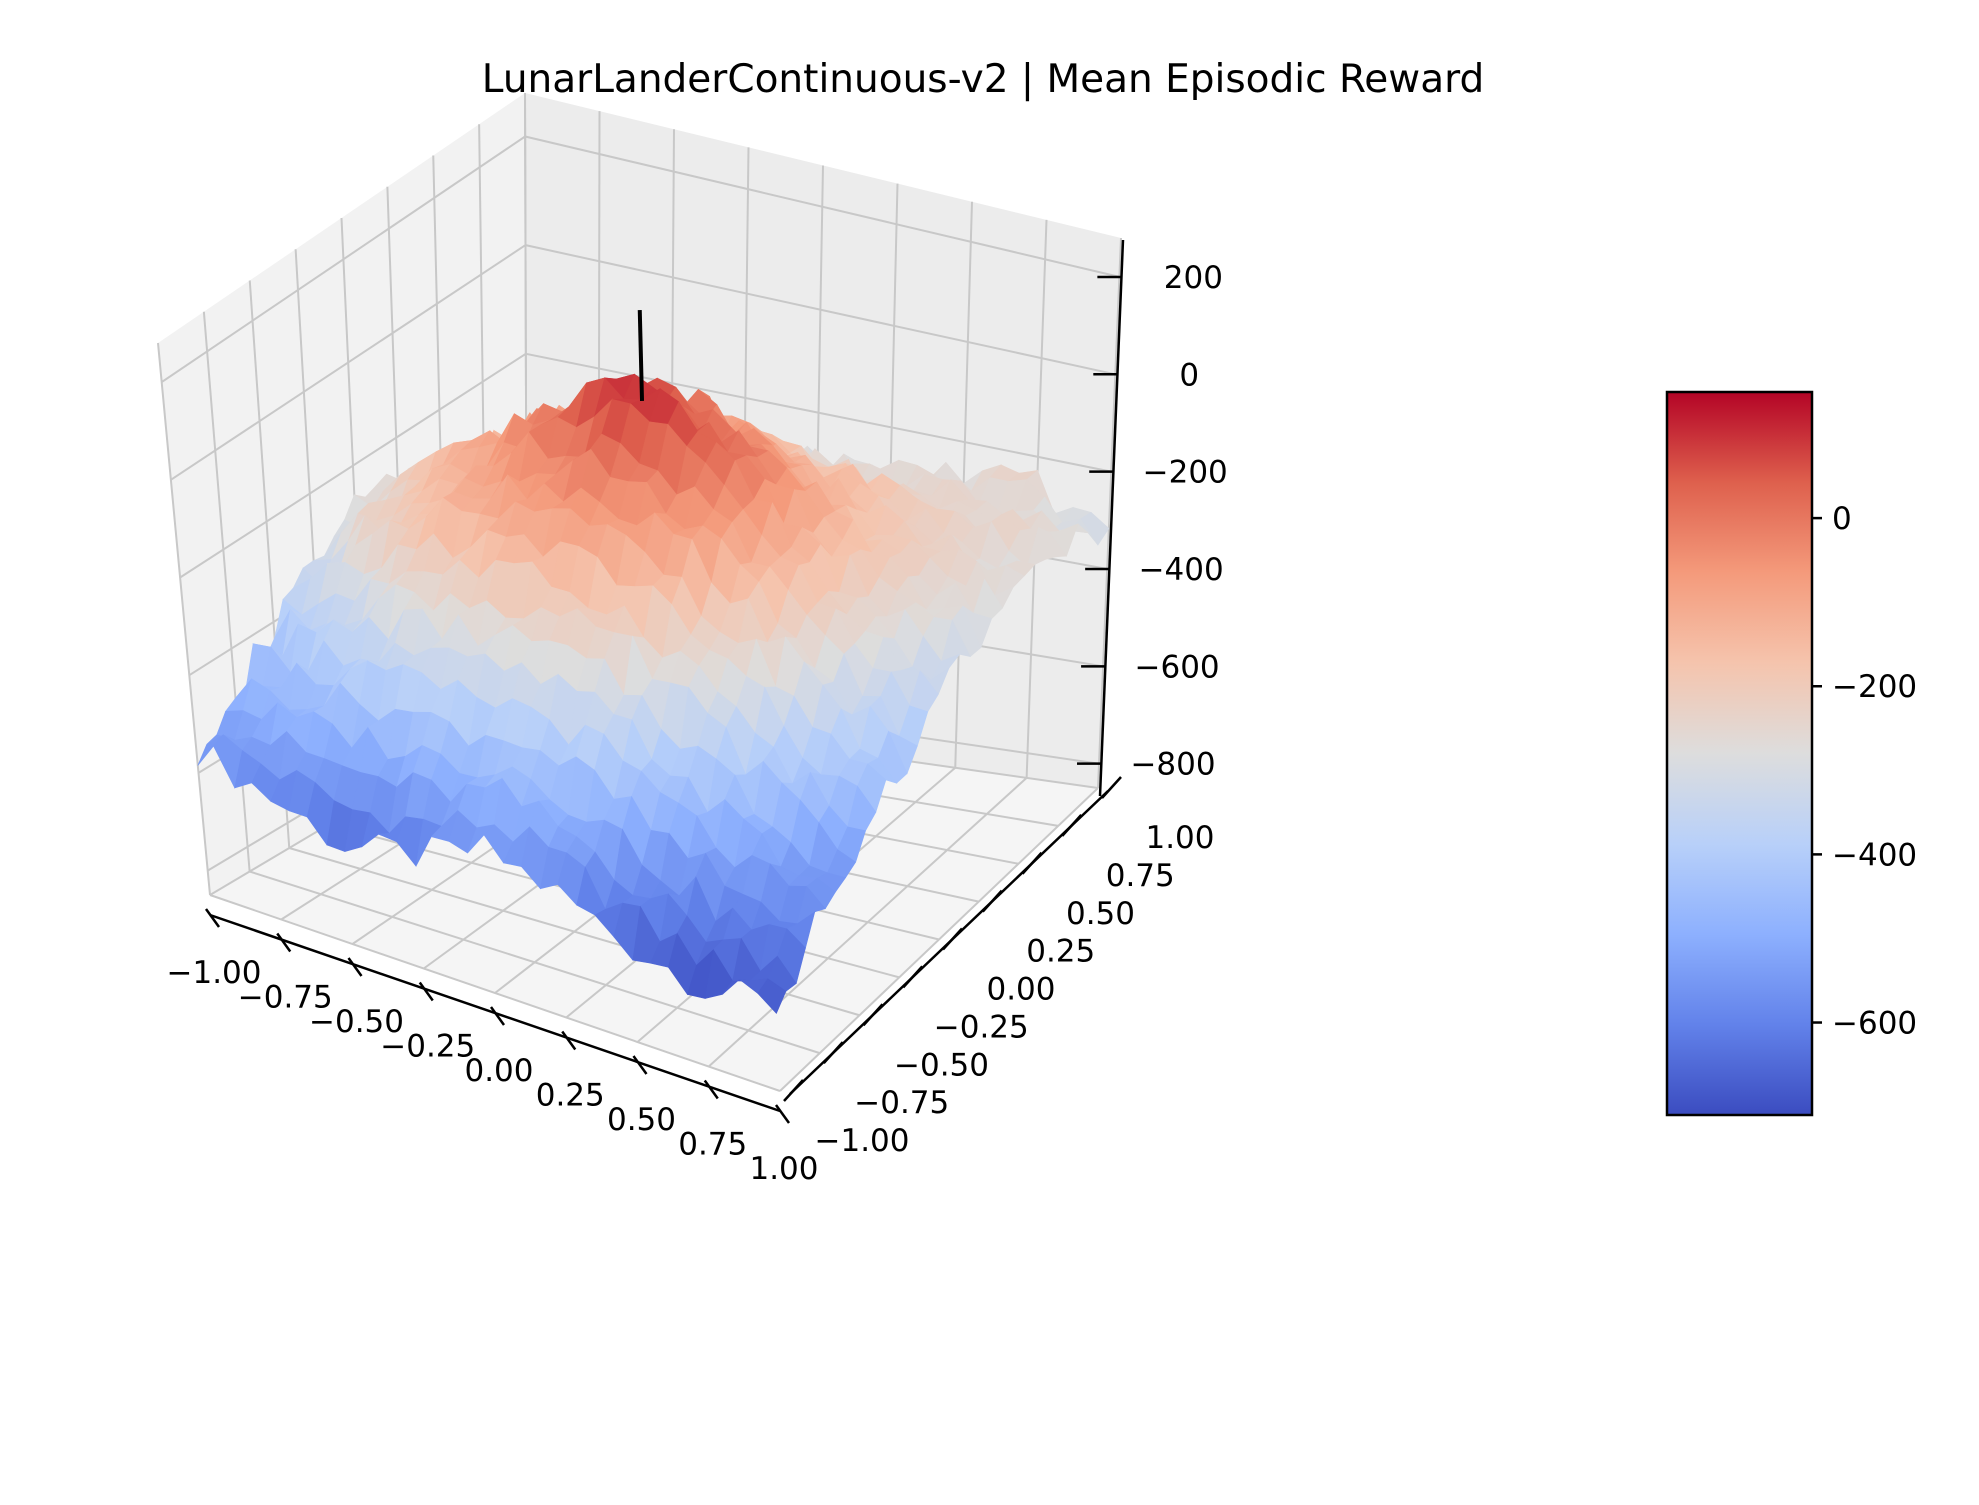 Image resolution: width=1979 pixels, height=1505 pixels. I want to click on x-tick-label: −0.25, so click(427, 1047).